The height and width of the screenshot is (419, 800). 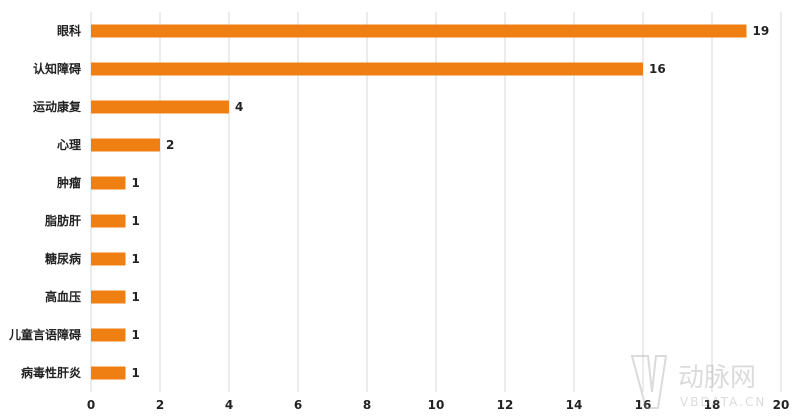 I want to click on x-tick-label: 2, so click(x=160, y=405).